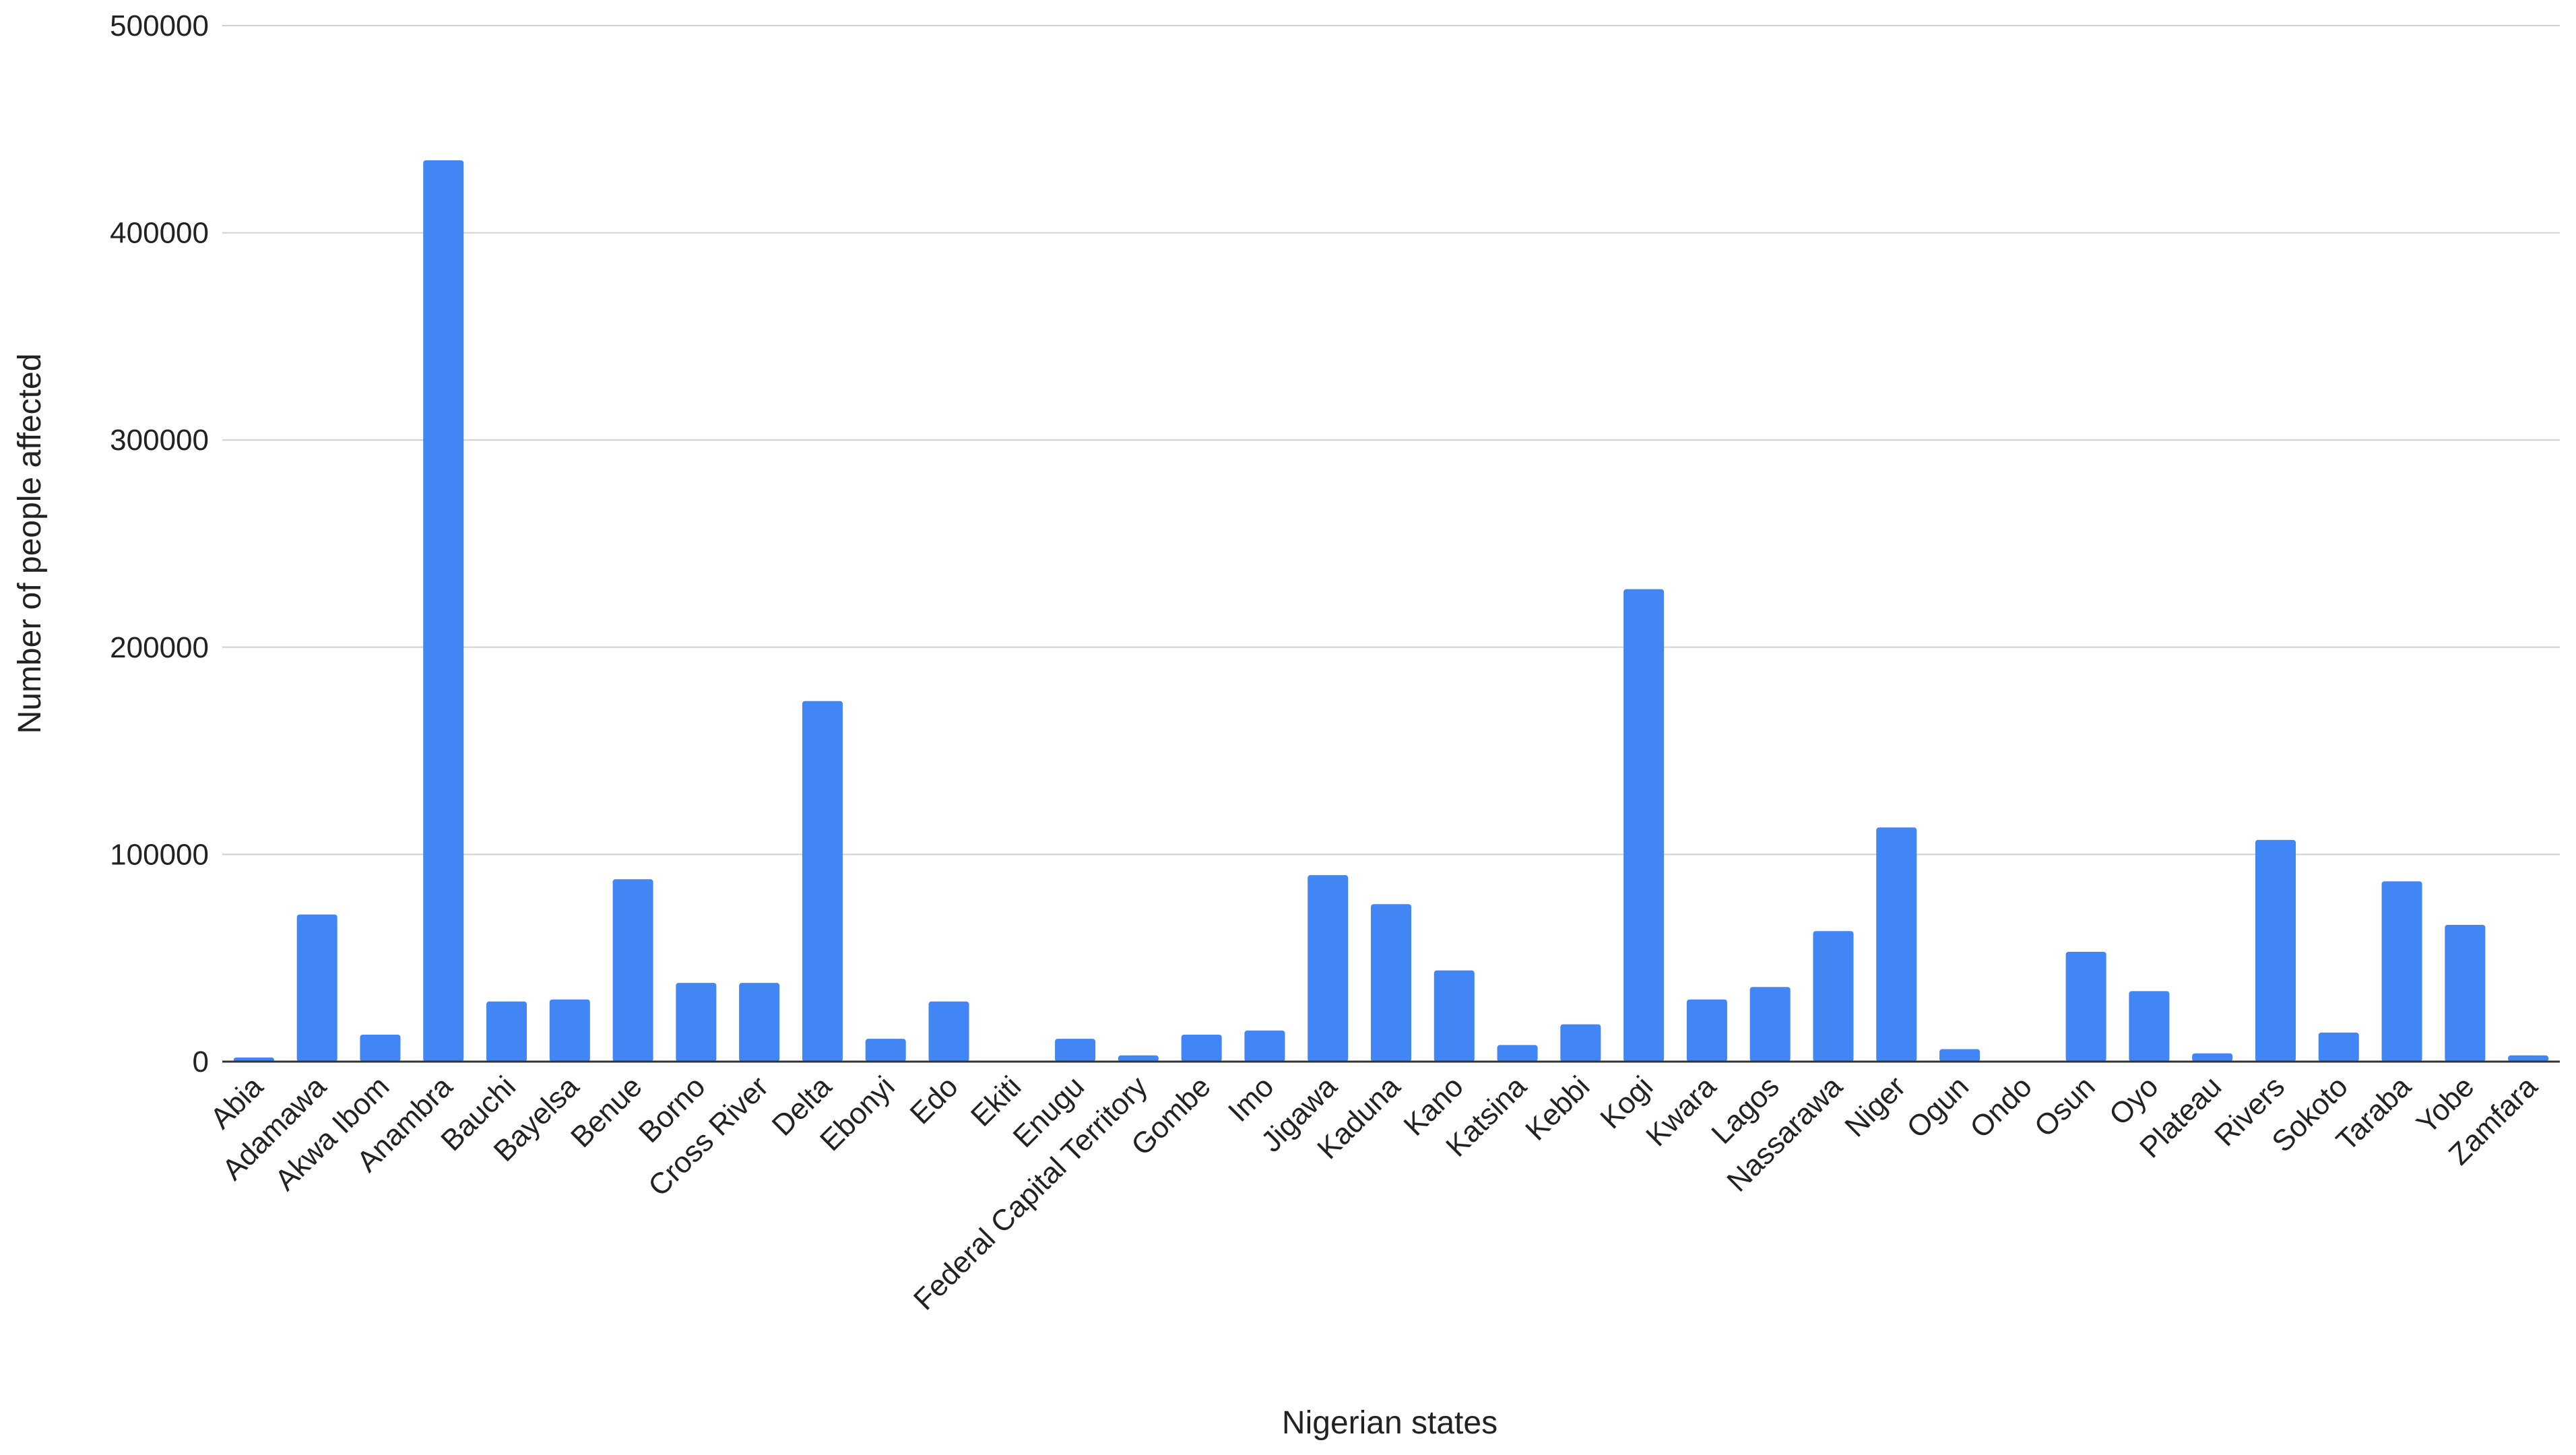 Image resolution: width=2576 pixels, height=1455 pixels. I want to click on bar-federal-capital-territory, so click(1139, 1058).